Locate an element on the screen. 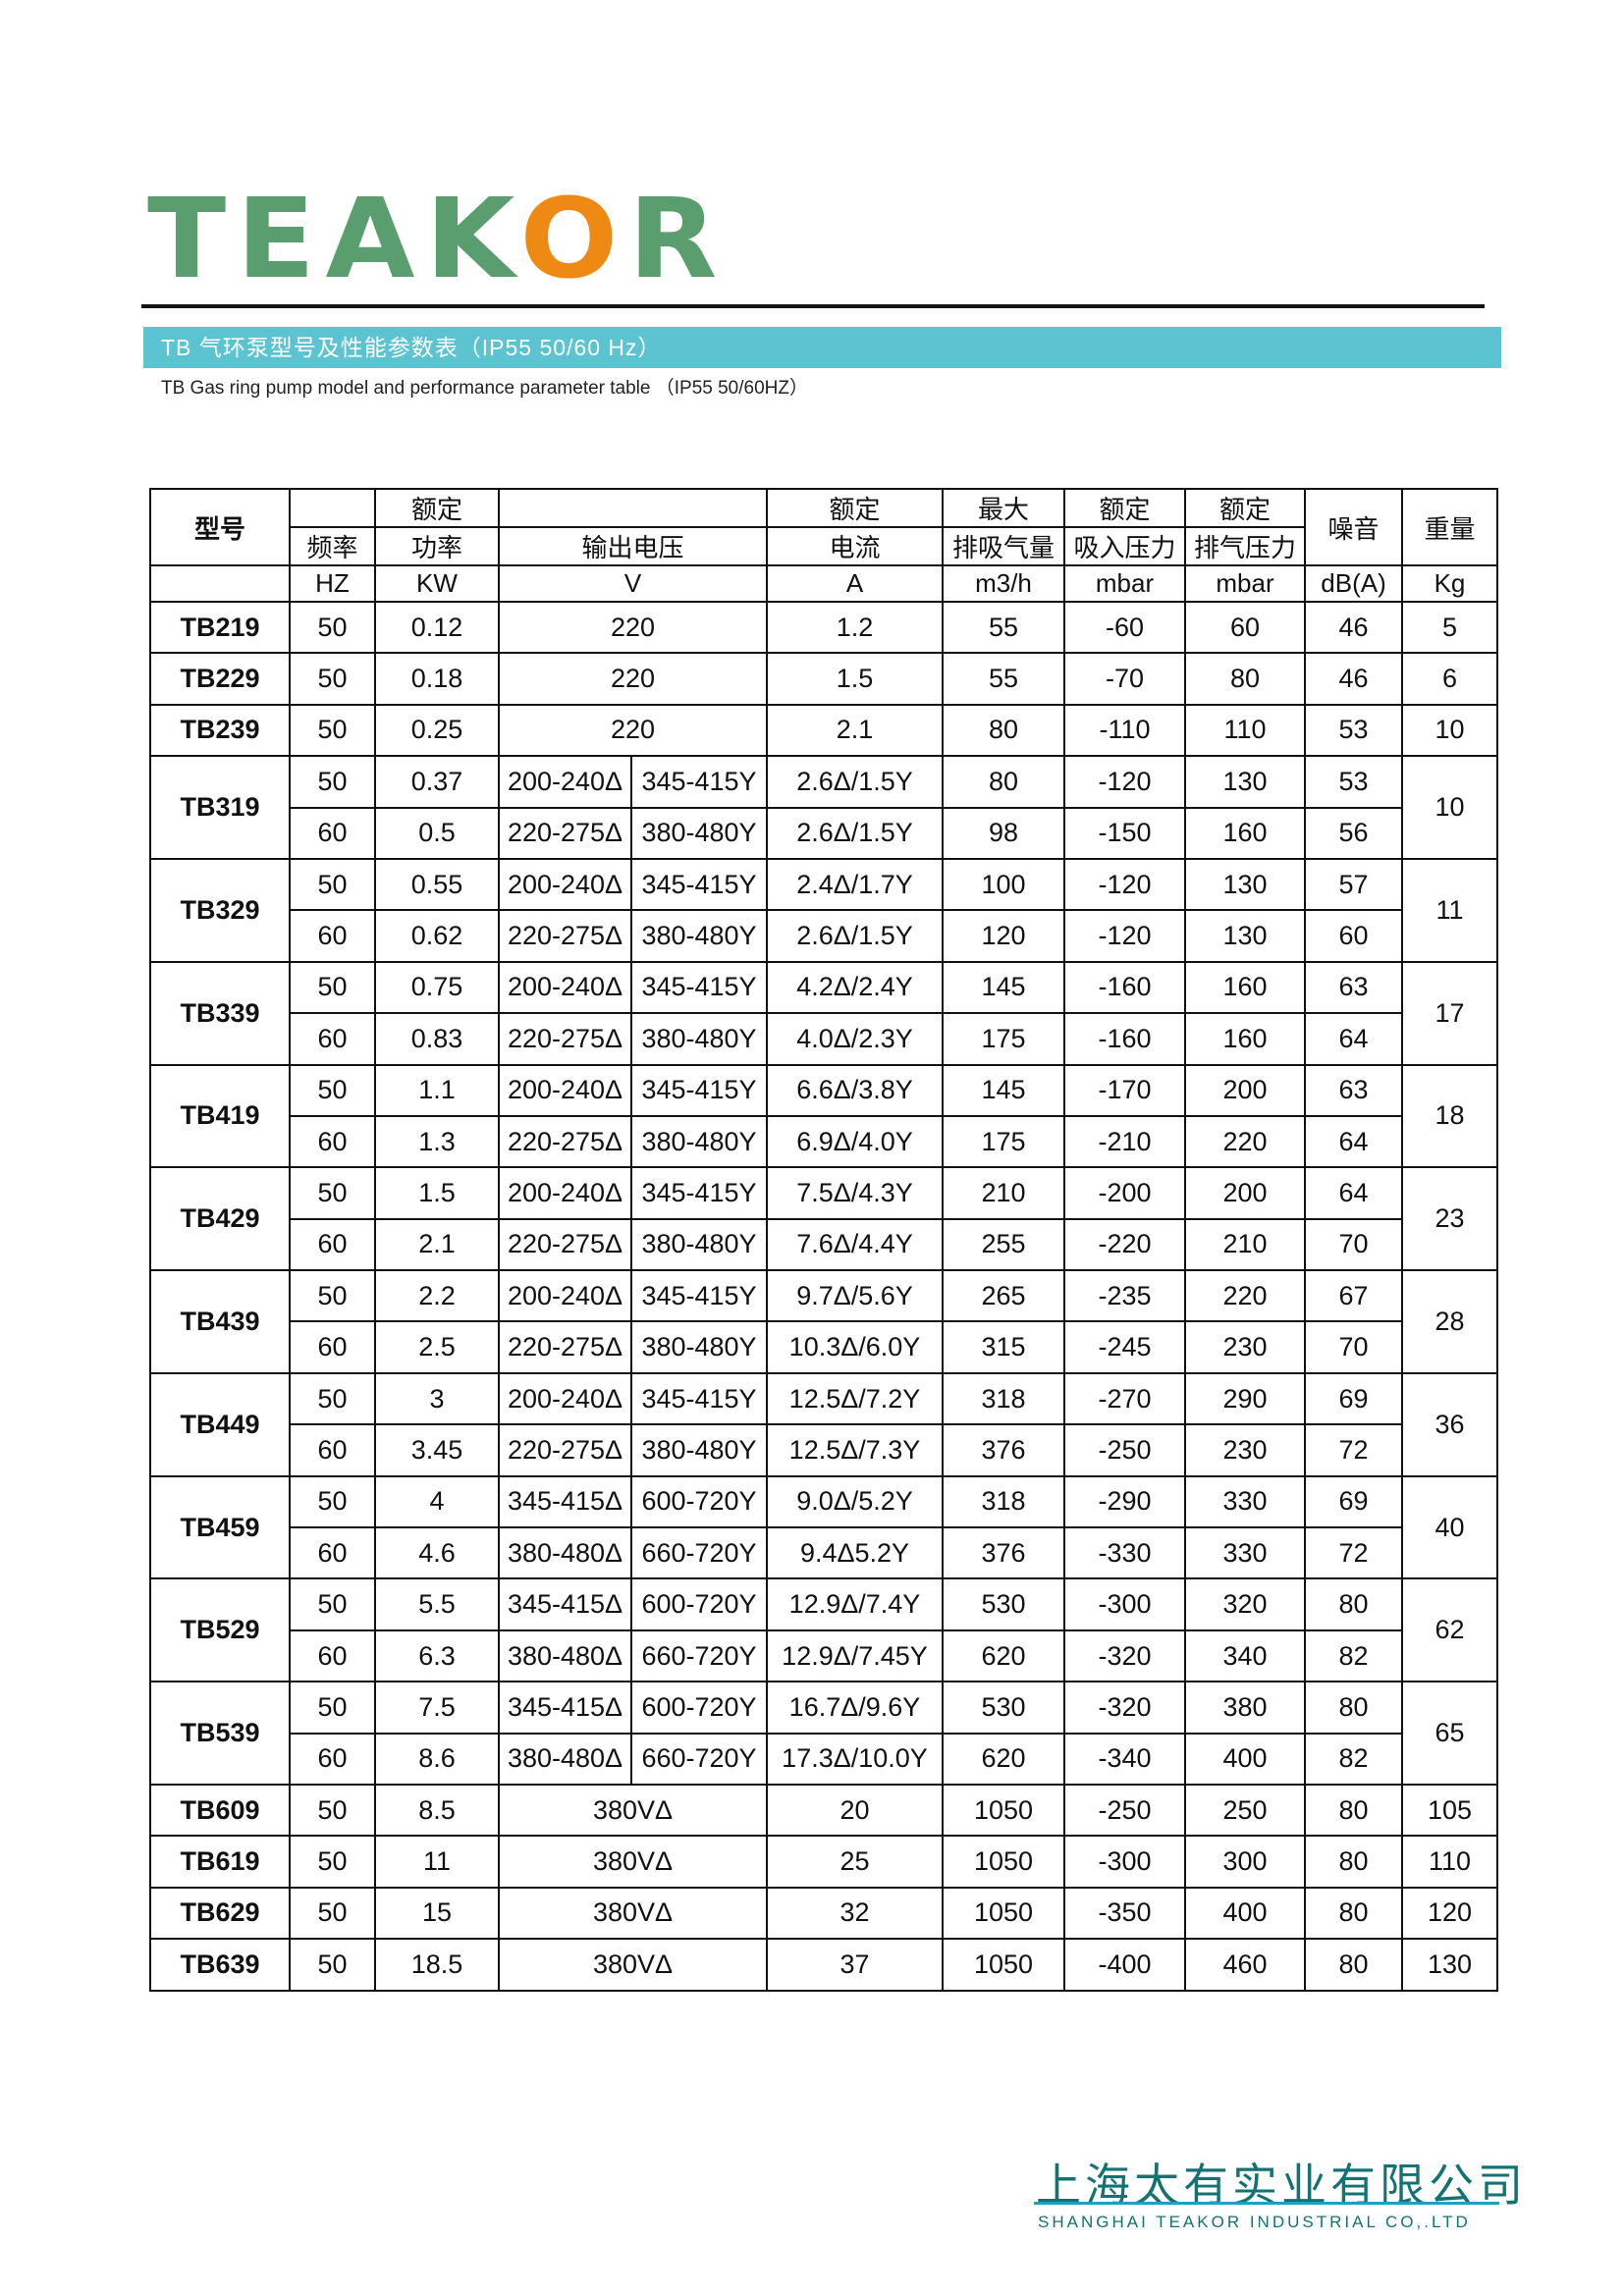  model-cell: TB239 is located at coordinates (220, 731).